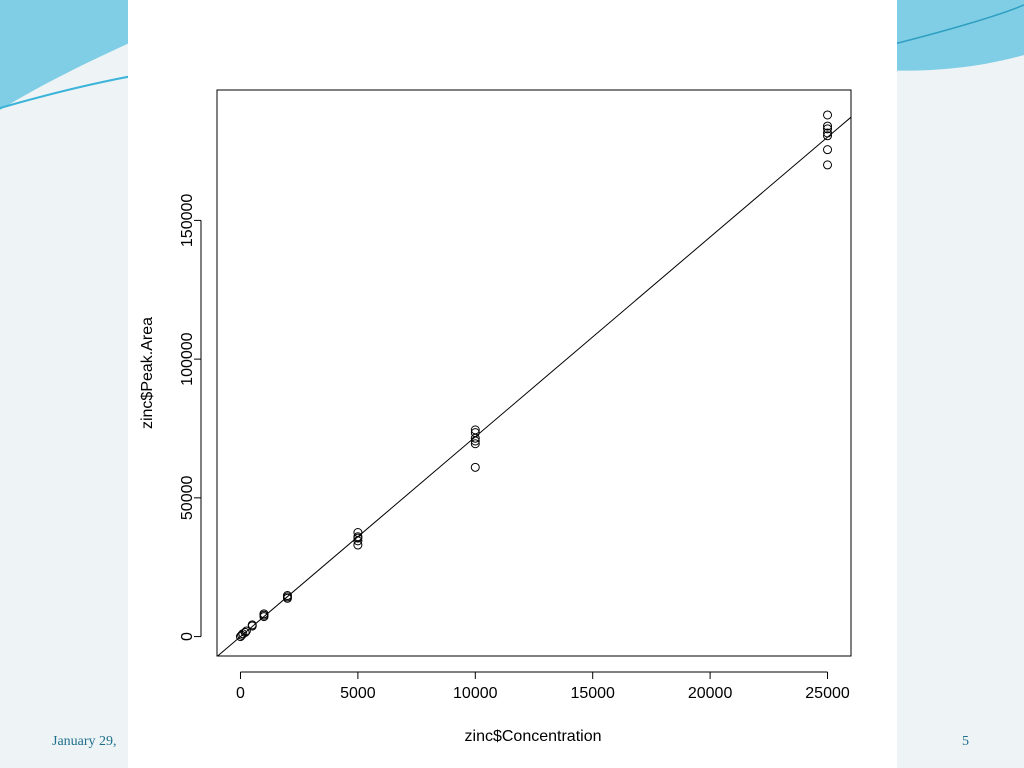 Image resolution: width=1024 pixels, height=768 pixels. Describe the element at coordinates (187, 220) in the screenshot. I see `y-tick-label: 150000` at that location.